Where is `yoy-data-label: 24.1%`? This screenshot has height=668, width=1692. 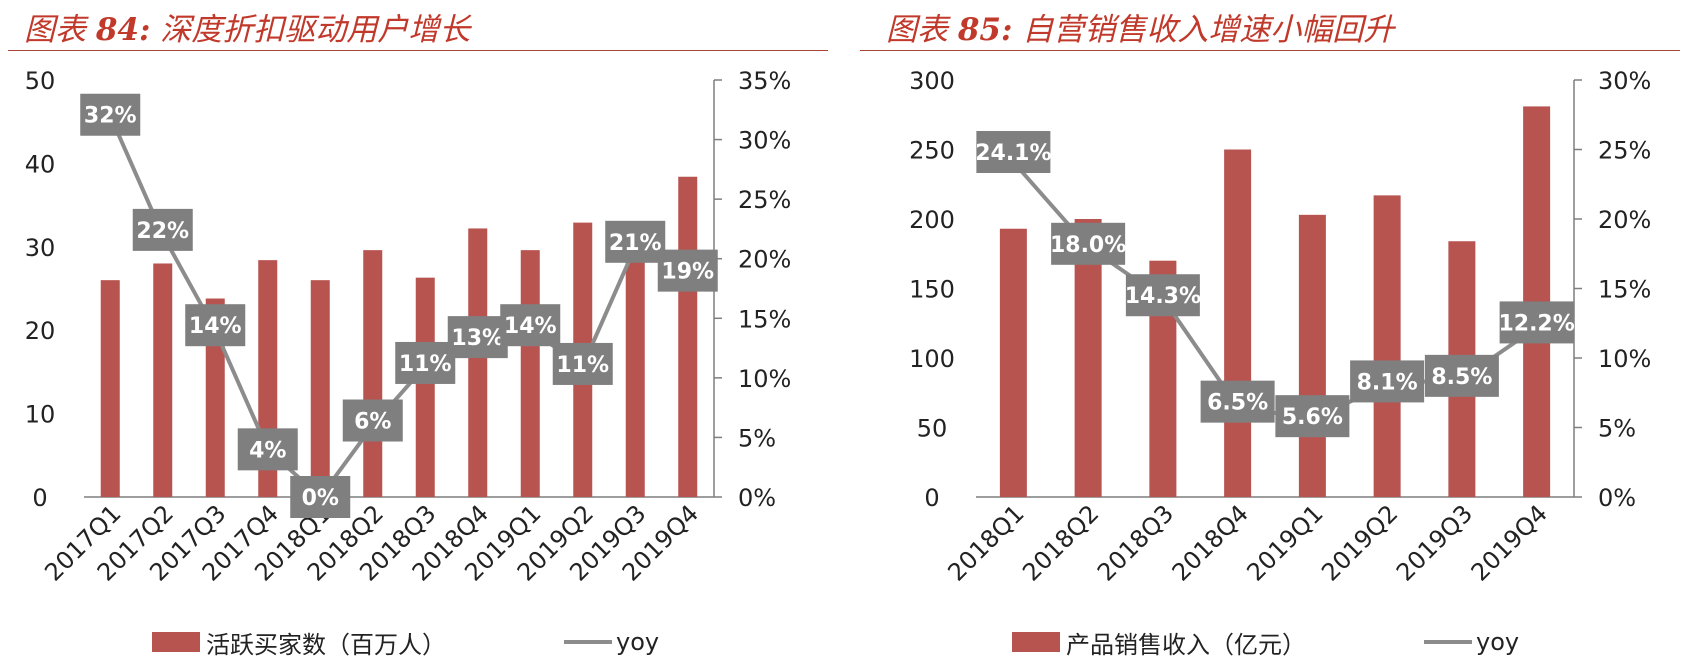 yoy-data-label: 24.1% is located at coordinates (1013, 152).